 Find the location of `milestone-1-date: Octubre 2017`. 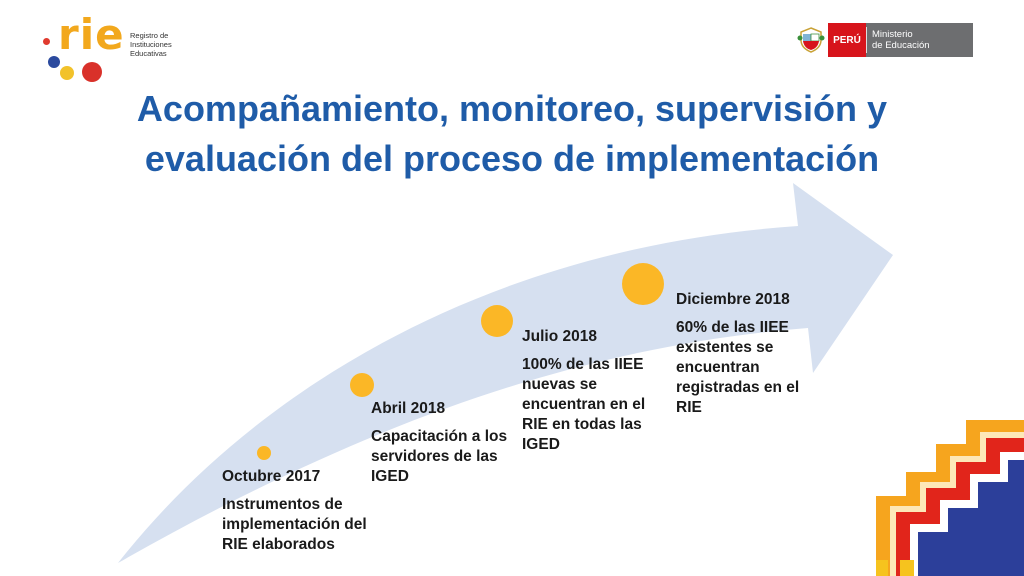

milestone-1-date: Octubre 2017 is located at coordinates (271, 476).